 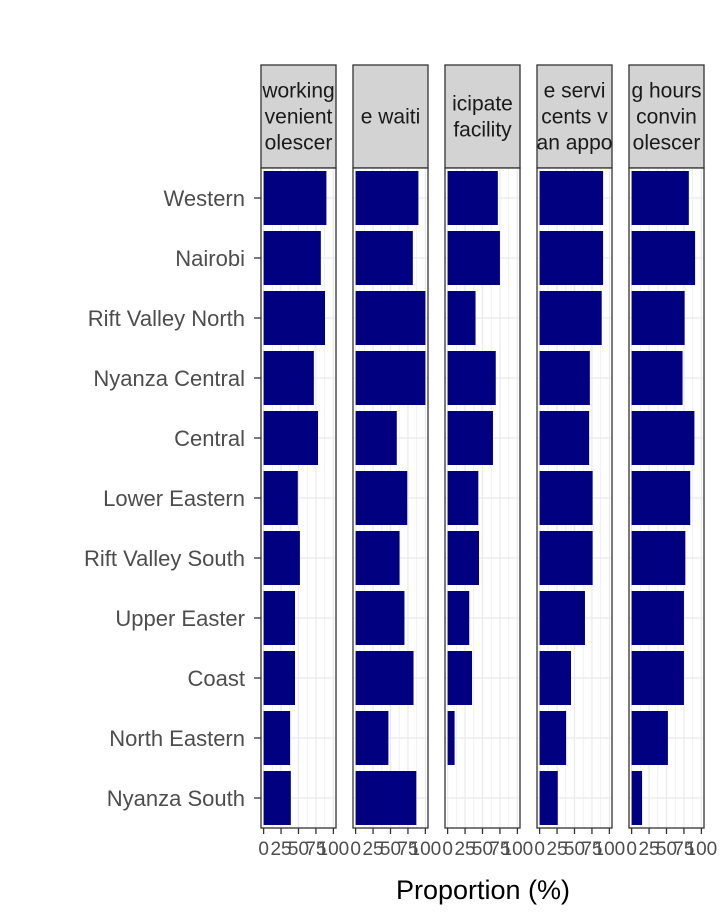 I want to click on region-label: Nyanza South, so click(x=176, y=798).